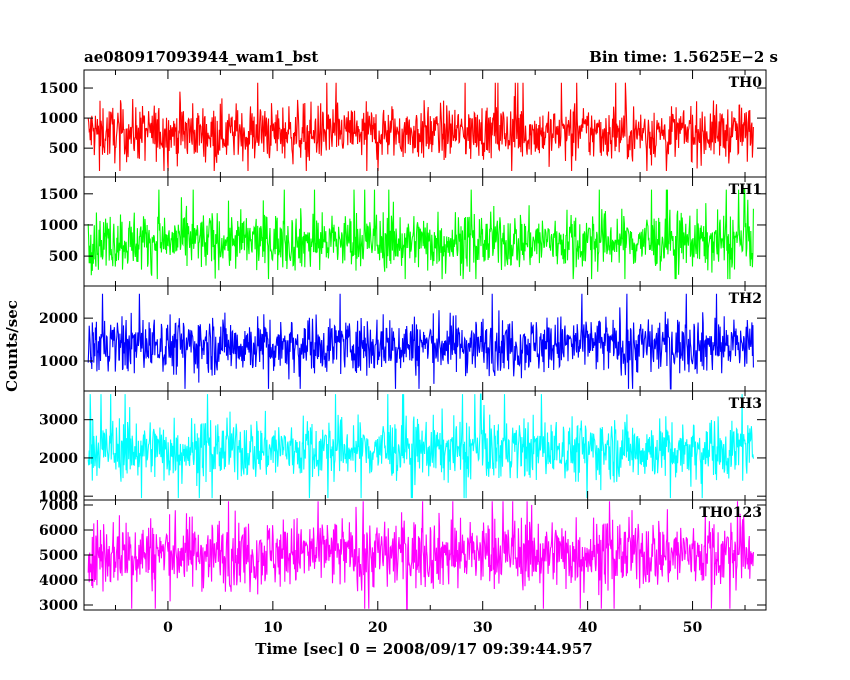 The width and height of the screenshot is (850, 680). I want to click on series-line-th1, so click(420, 234).